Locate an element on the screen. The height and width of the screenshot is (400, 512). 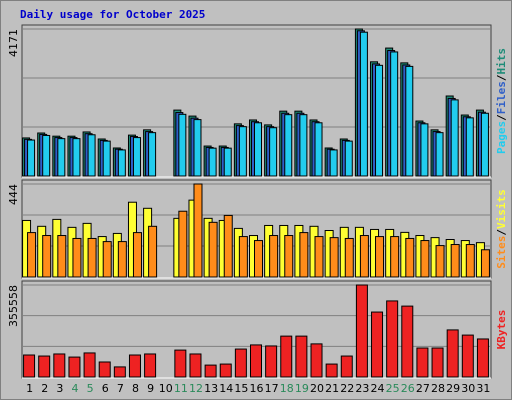
x-tick-label: 28 is located at coordinates (438, 388).